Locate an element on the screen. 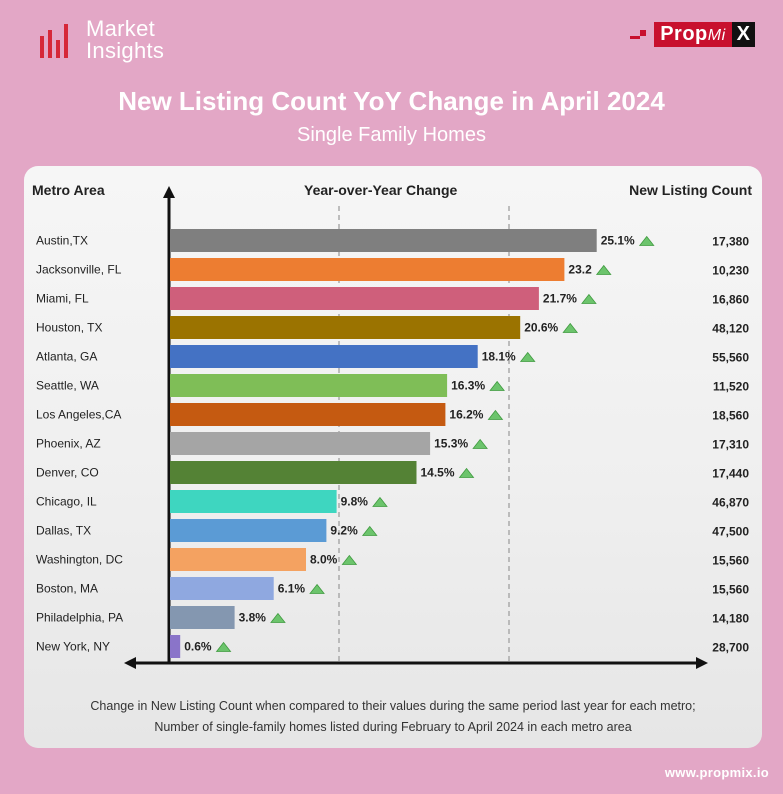  listing-count: 16,860 is located at coordinates (730, 300).